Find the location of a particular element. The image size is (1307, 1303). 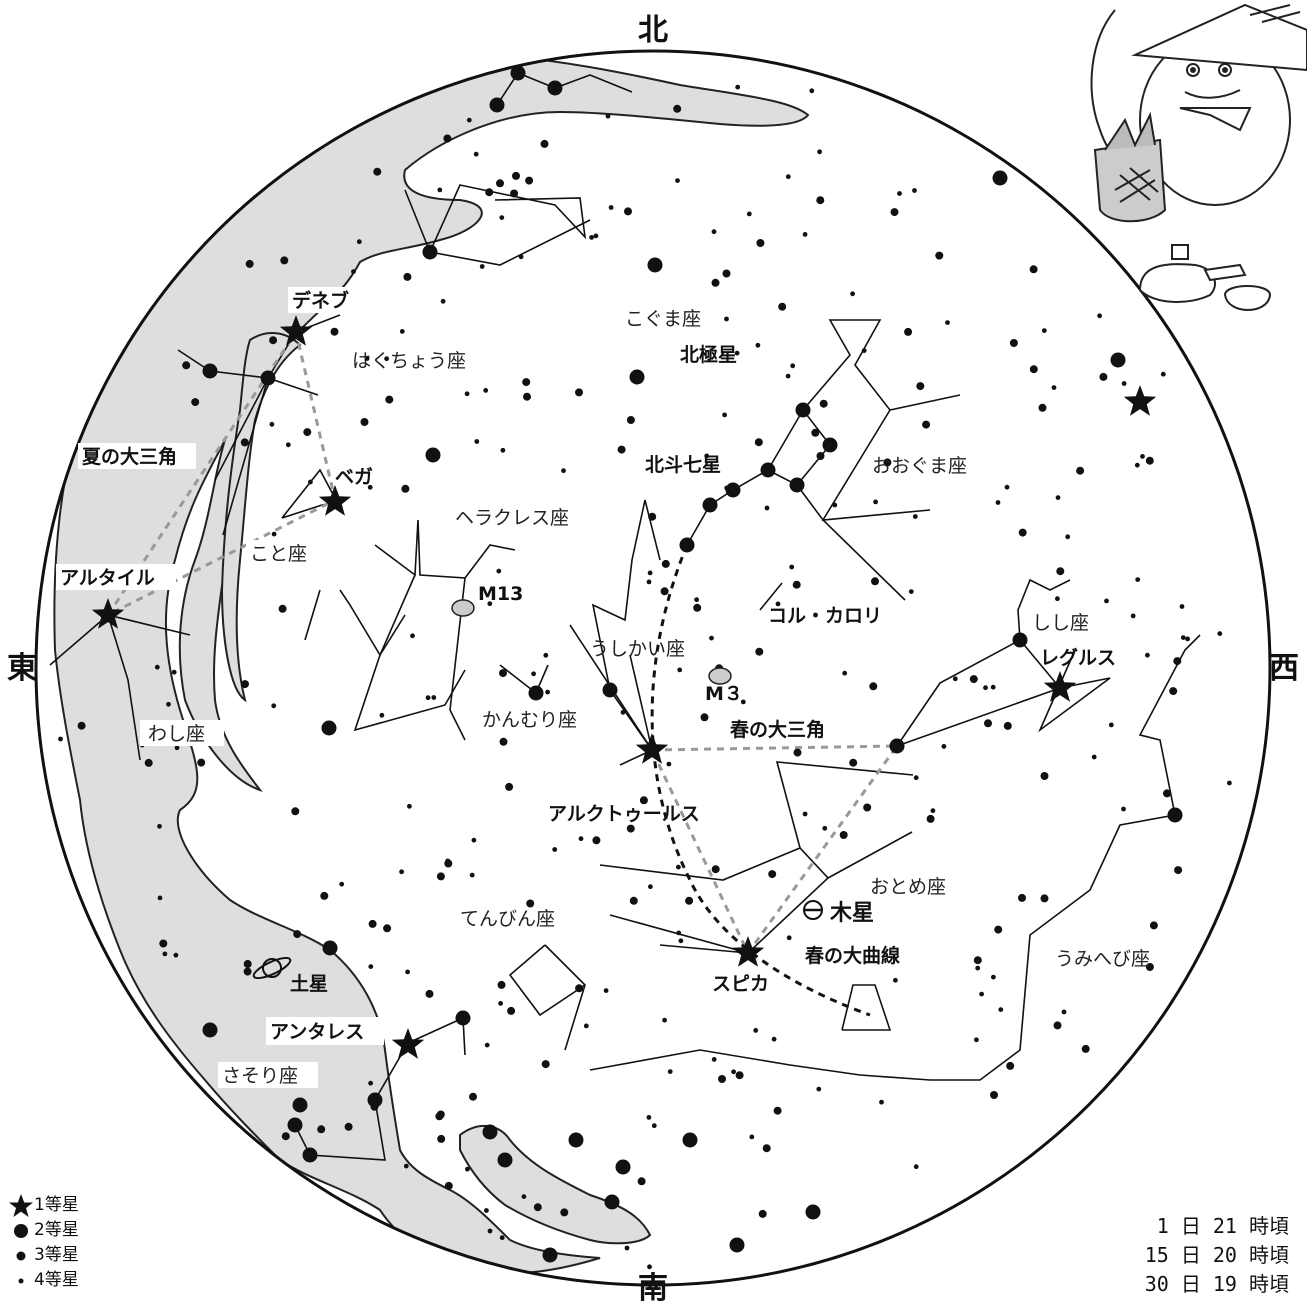

label-lyra: こと座 is located at coordinates (278, 554).